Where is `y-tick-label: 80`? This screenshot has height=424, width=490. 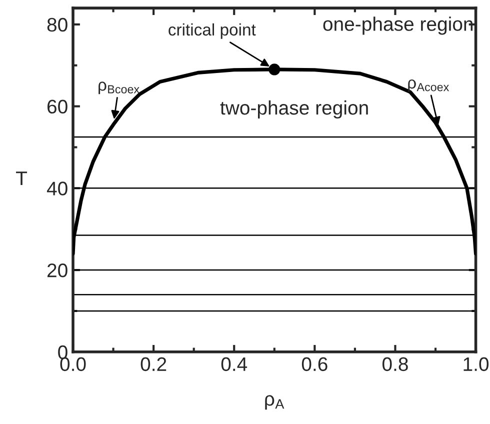
y-tick-label: 80 is located at coordinates (57, 25).